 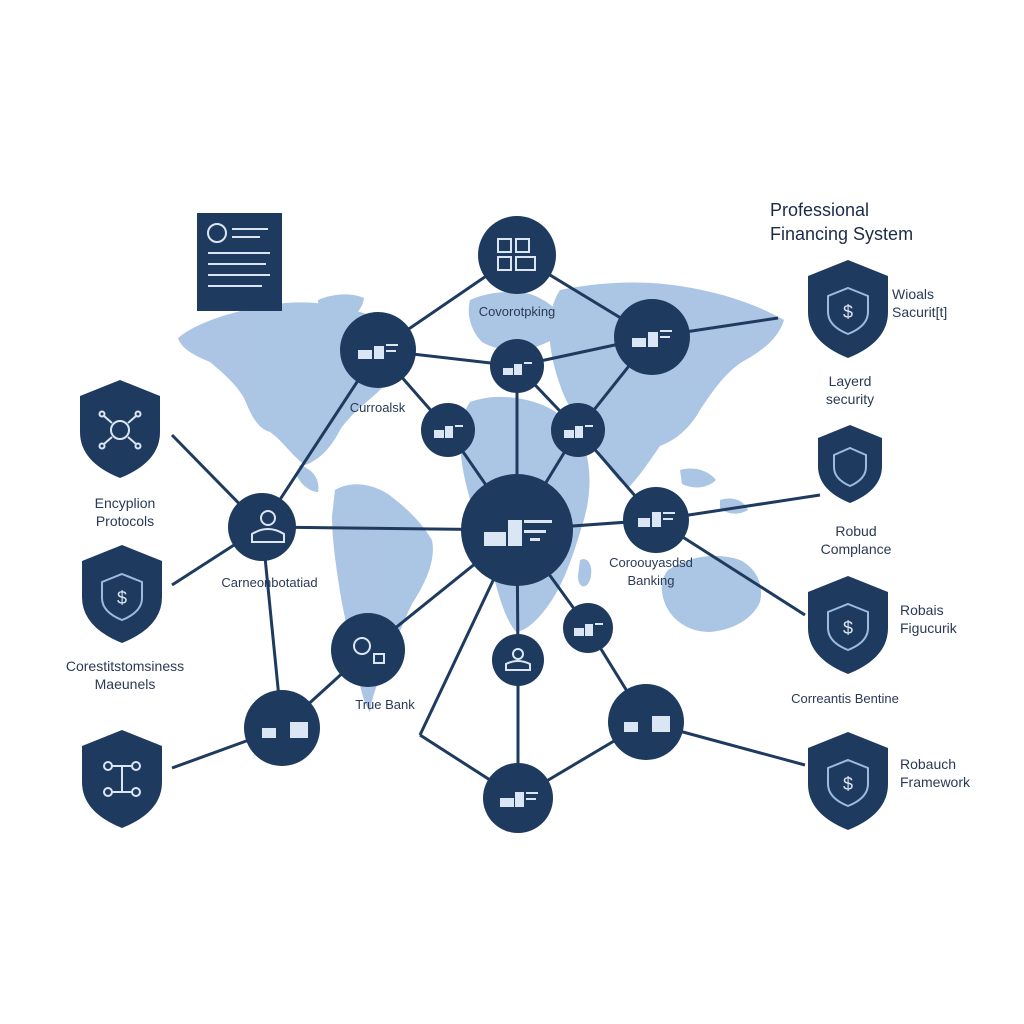 I want to click on label-encryption-line-1: Encyplion, so click(x=125, y=503).